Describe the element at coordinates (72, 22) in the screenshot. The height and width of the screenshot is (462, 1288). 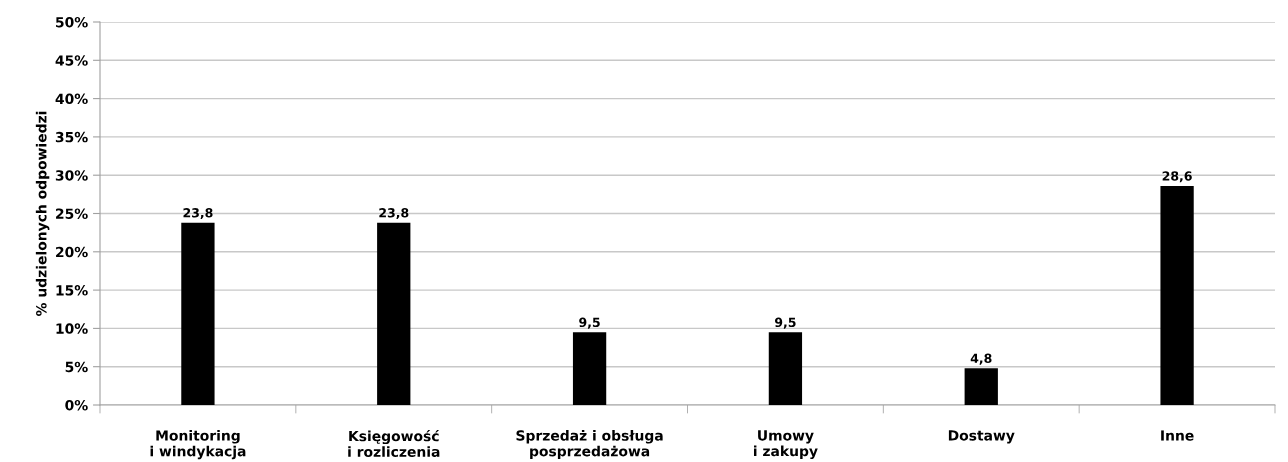
I see `y-tick-label: 50%` at that location.